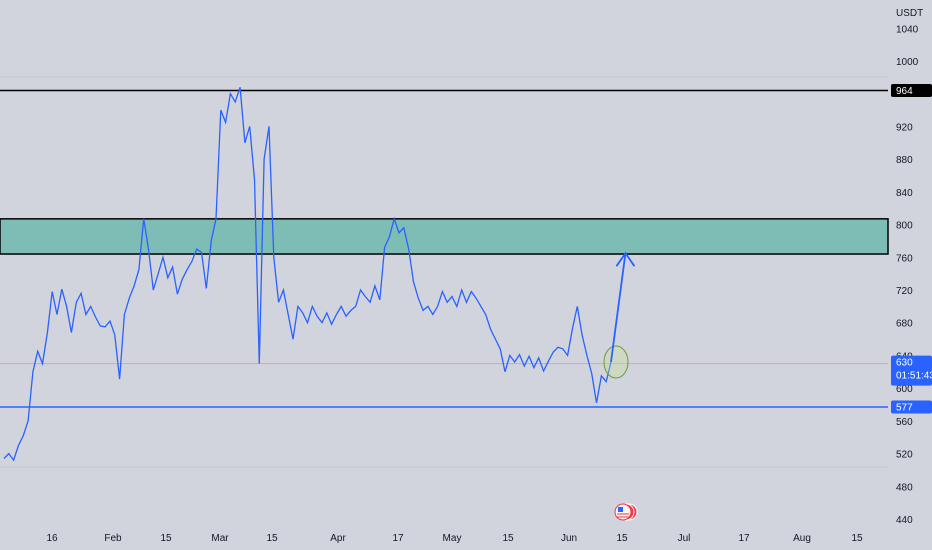 This screenshot has height=550, width=932. I want to click on x-axis-ticks: 16 Feb 15 Mar 15 Apr 17 May 15 Jun 15 Jul 17 Aug 15, so click(454, 538).